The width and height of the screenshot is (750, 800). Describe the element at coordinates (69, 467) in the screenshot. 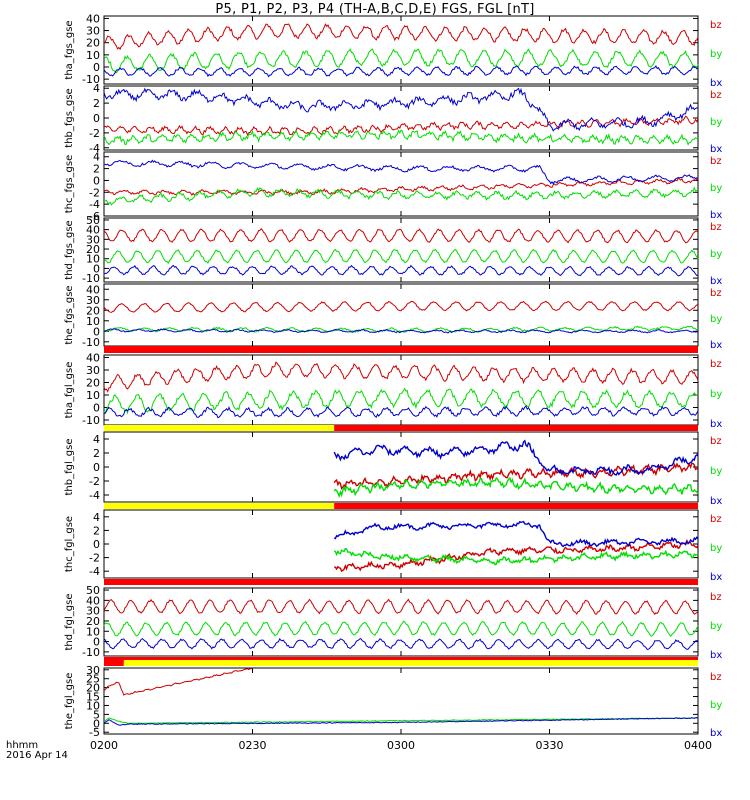

I see `y-axis-label: thb_fgl_gse` at that location.